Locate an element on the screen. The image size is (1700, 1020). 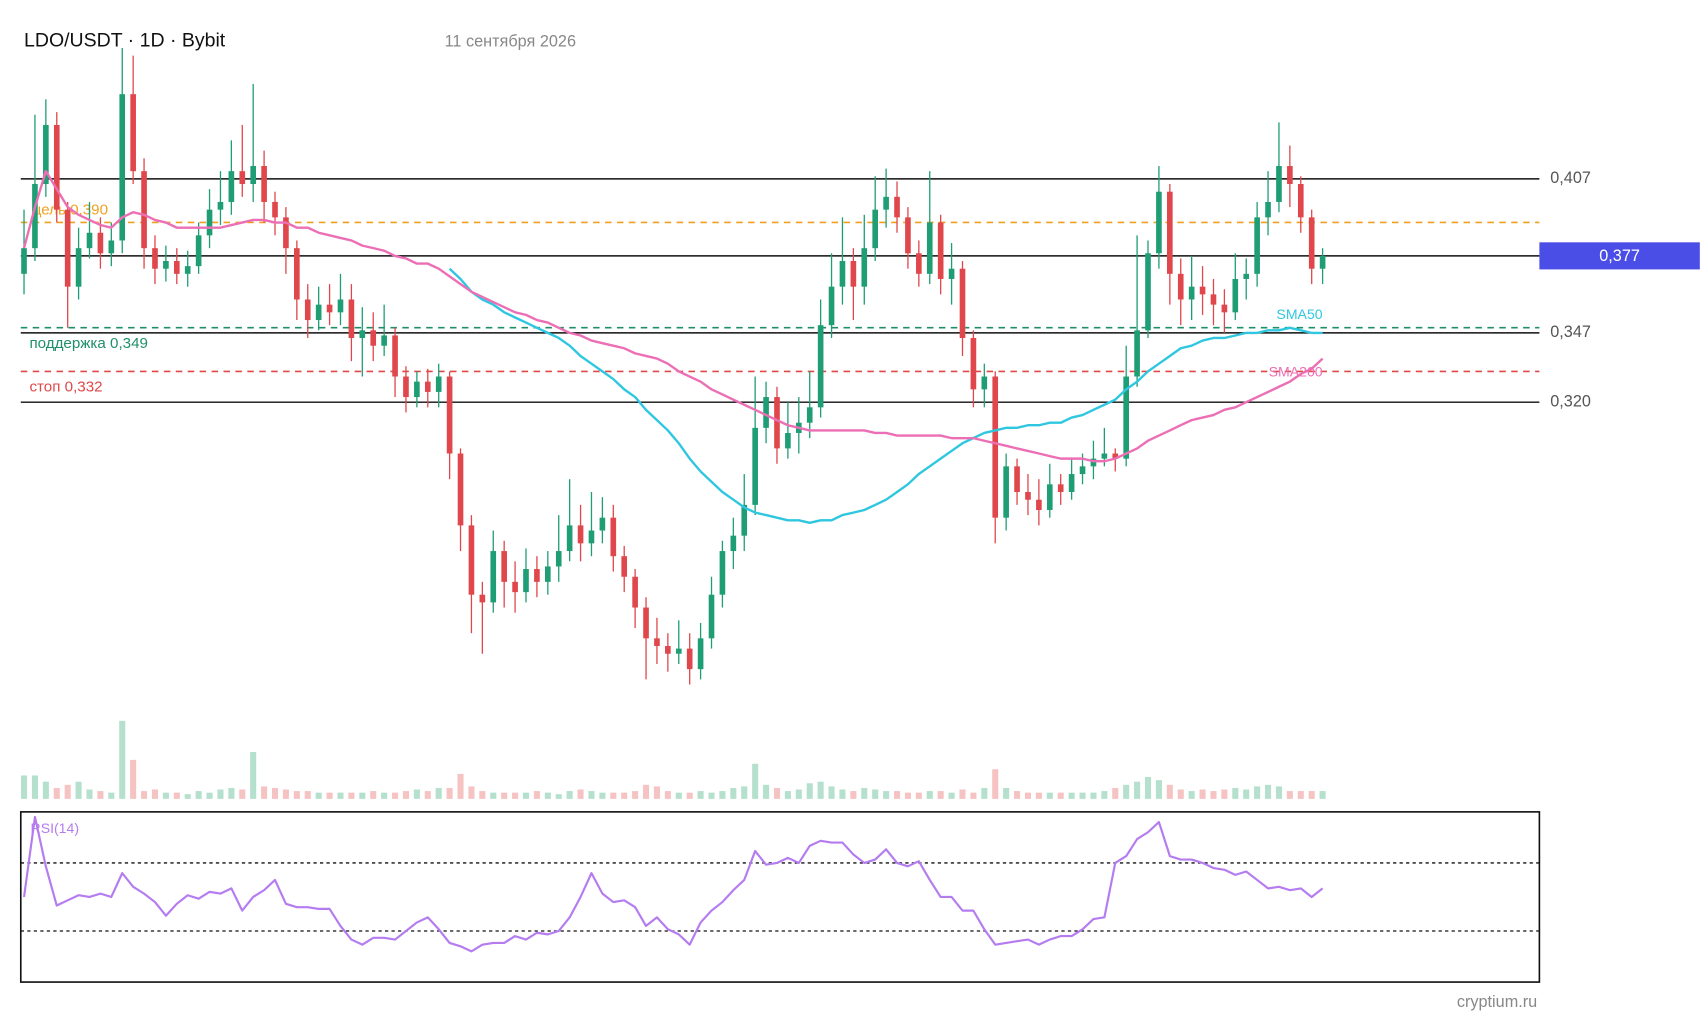
level-label: стоп 0,332 is located at coordinates (65, 387).